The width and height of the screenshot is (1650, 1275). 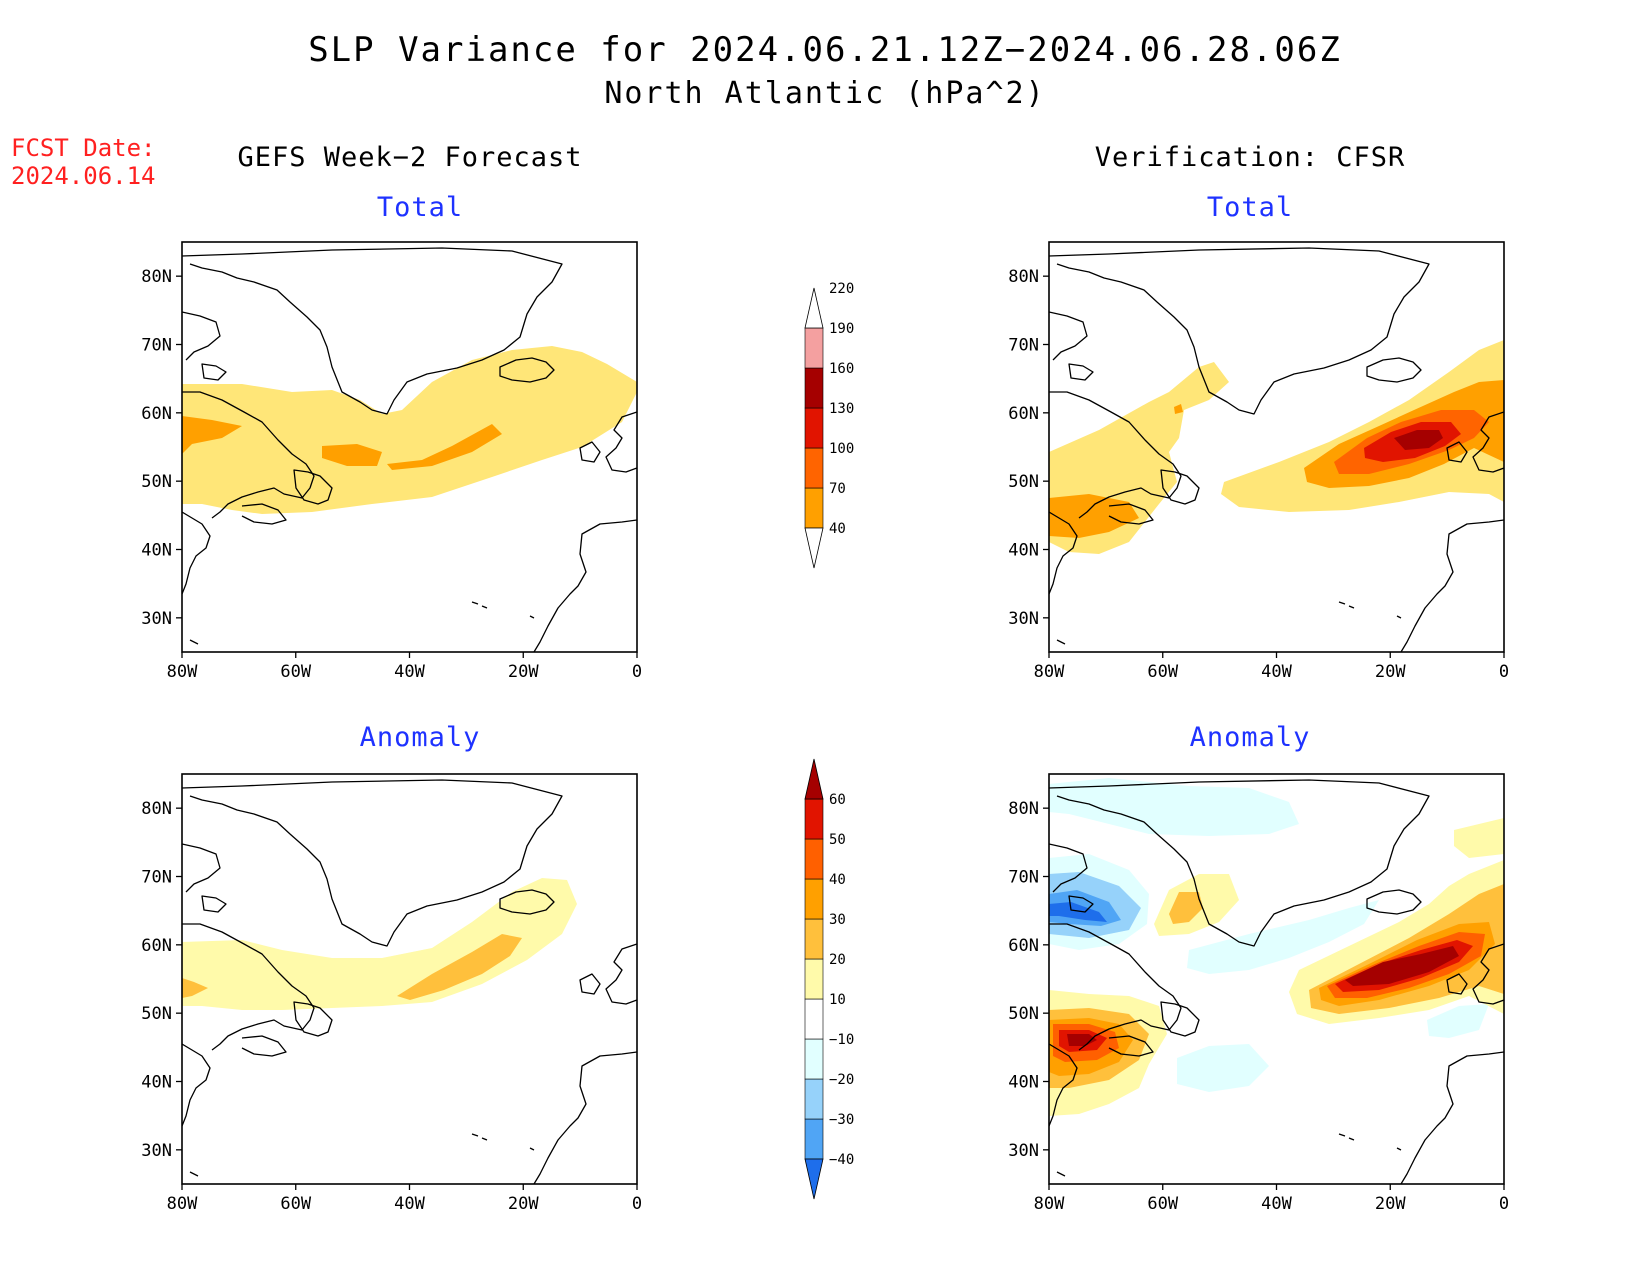 I want to click on cfsr-anom-neg40, so click(x=1078, y=912).